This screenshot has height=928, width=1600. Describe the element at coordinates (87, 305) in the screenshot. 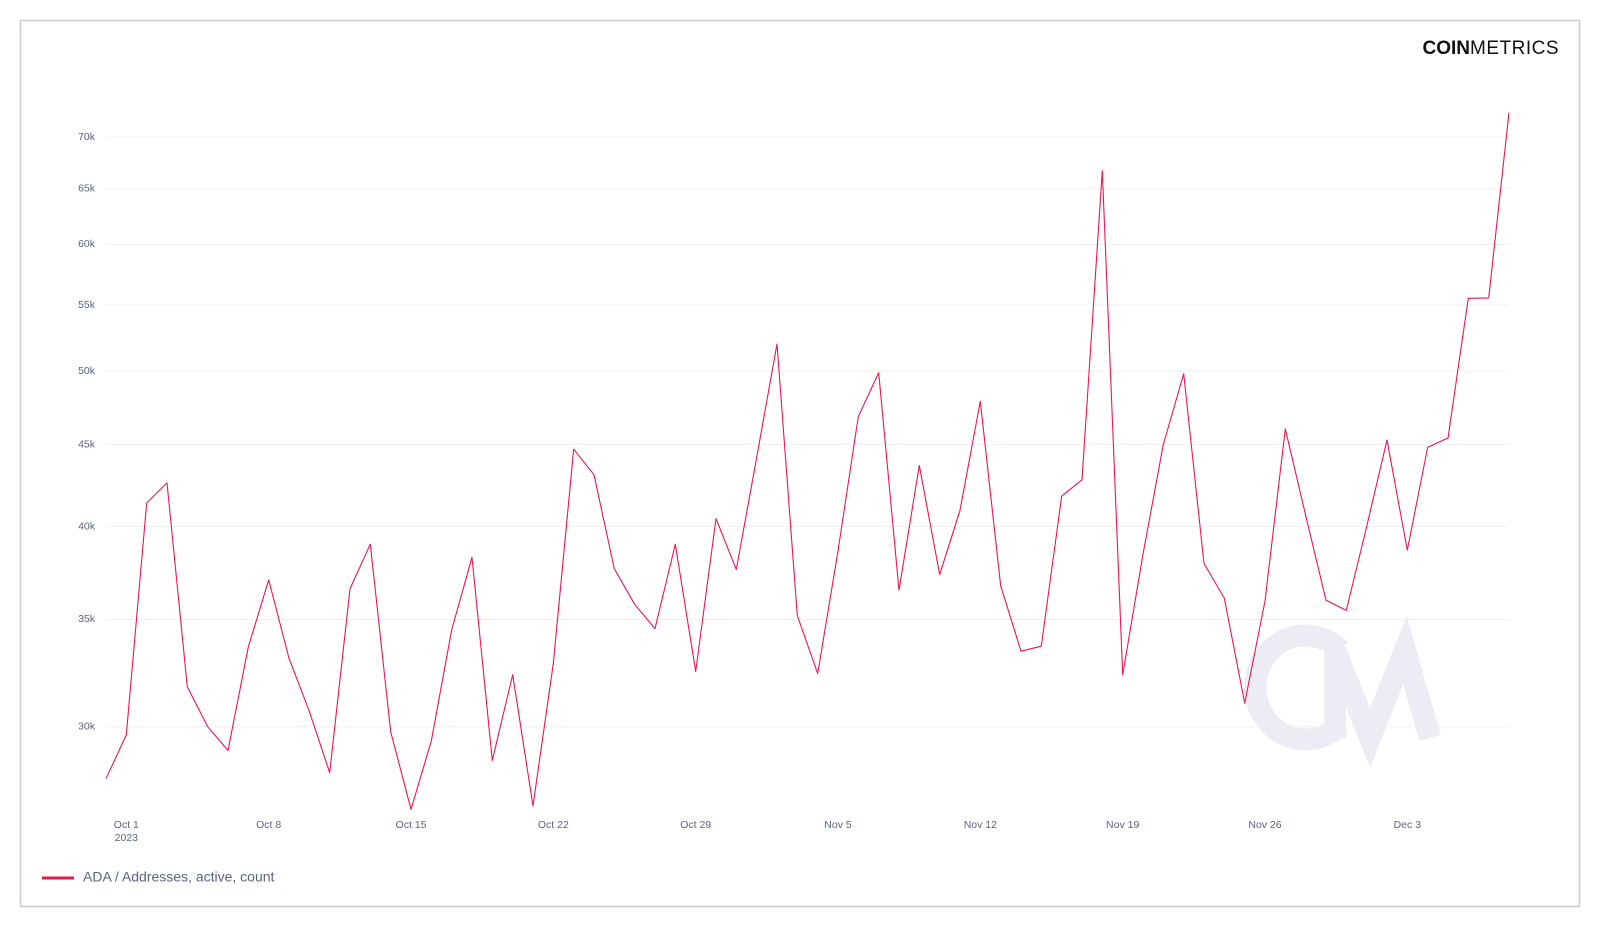

I see `y-tick-label: 55k` at that location.